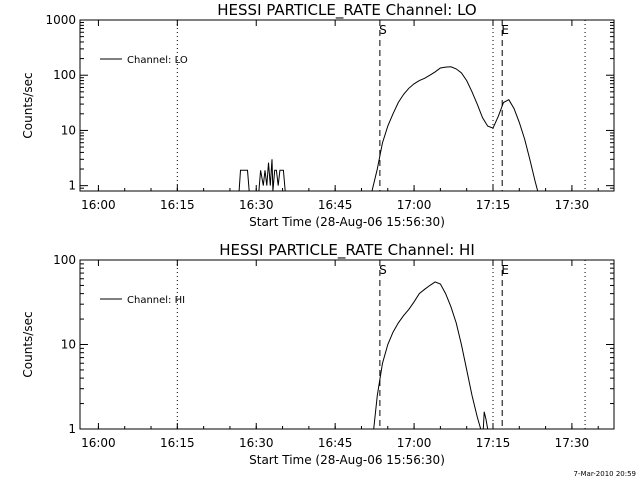  What do you see at coordinates (346, 10) in the screenshot?
I see `chart-title: HESSI PARTICLE_RATE Channel: LO` at bounding box center [346, 10].